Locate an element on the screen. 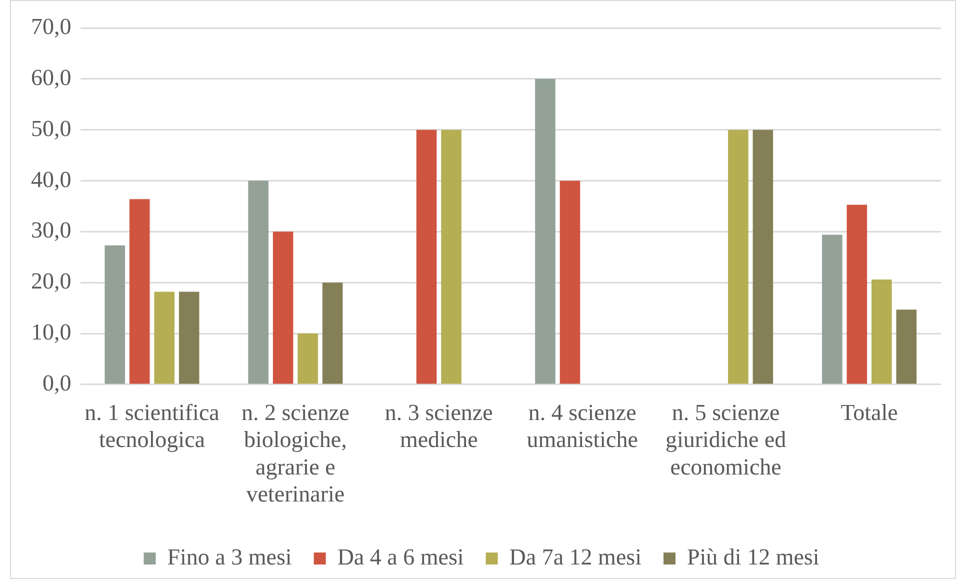 Image resolution: width=957 pixels, height=580 pixels. x-tick-label: n. 5 scienze giuridiche ed economiche is located at coordinates (726, 440).